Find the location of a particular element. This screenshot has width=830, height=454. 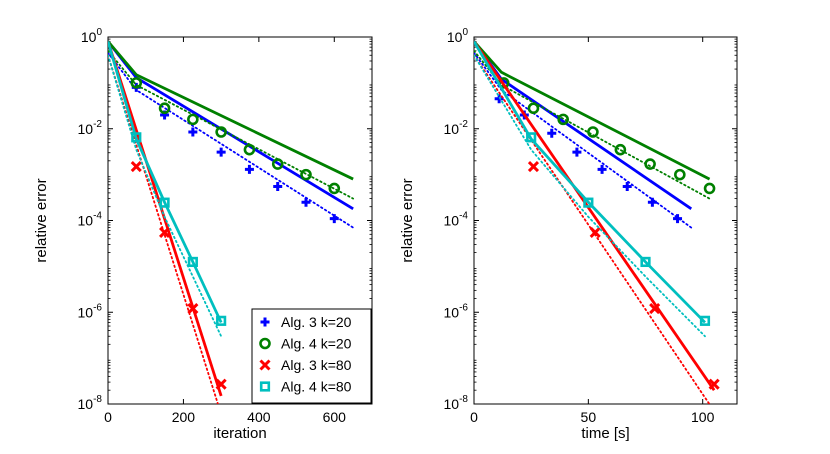

x-axis-label: time [s] is located at coordinates (605, 433).